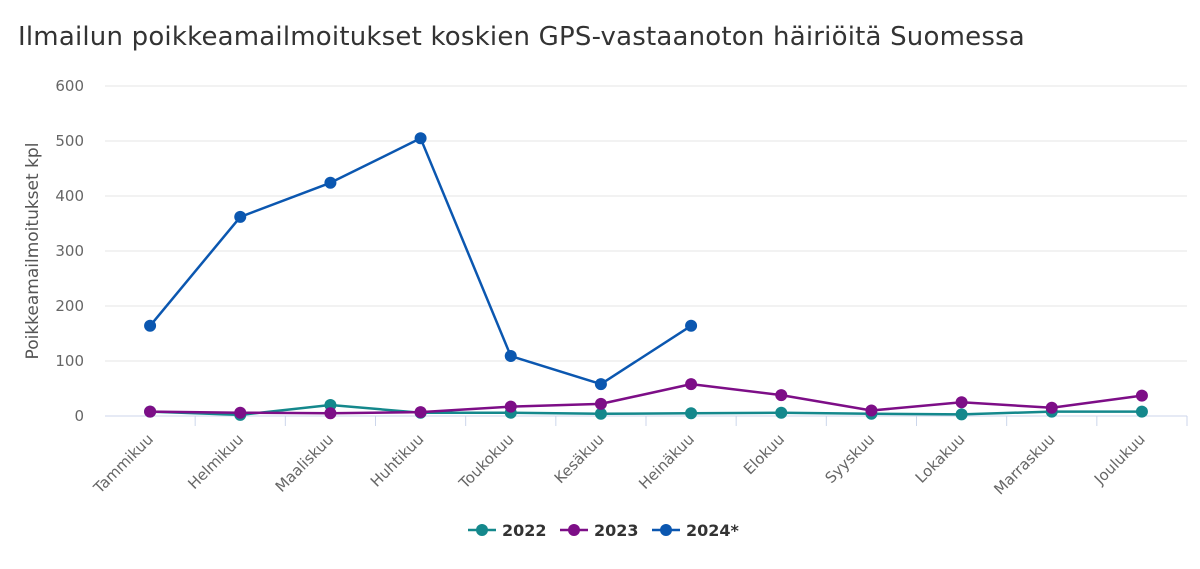 This screenshot has height=569, width=1200. Describe the element at coordinates (69, 141) in the screenshot. I see `y-tick-label: 500` at that location.